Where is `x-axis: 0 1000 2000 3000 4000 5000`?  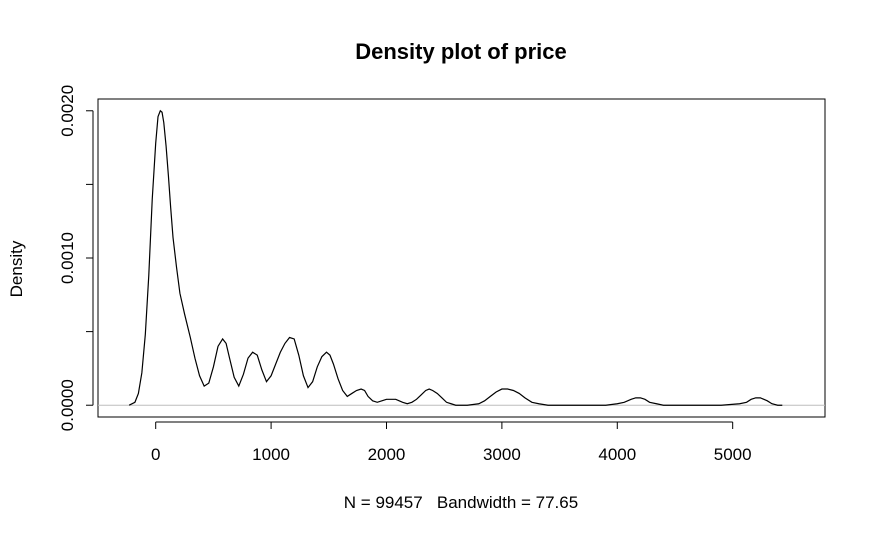
x-axis: 0 1000 2000 3000 4000 5000 is located at coordinates (451, 442).